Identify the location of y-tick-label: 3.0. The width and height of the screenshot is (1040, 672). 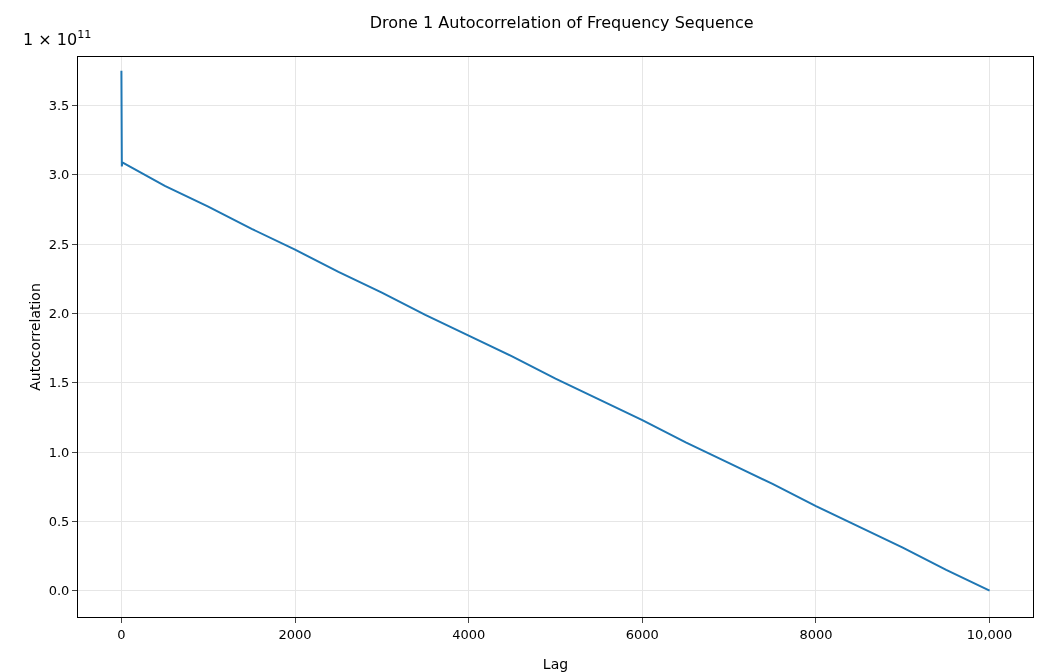
(59, 175).